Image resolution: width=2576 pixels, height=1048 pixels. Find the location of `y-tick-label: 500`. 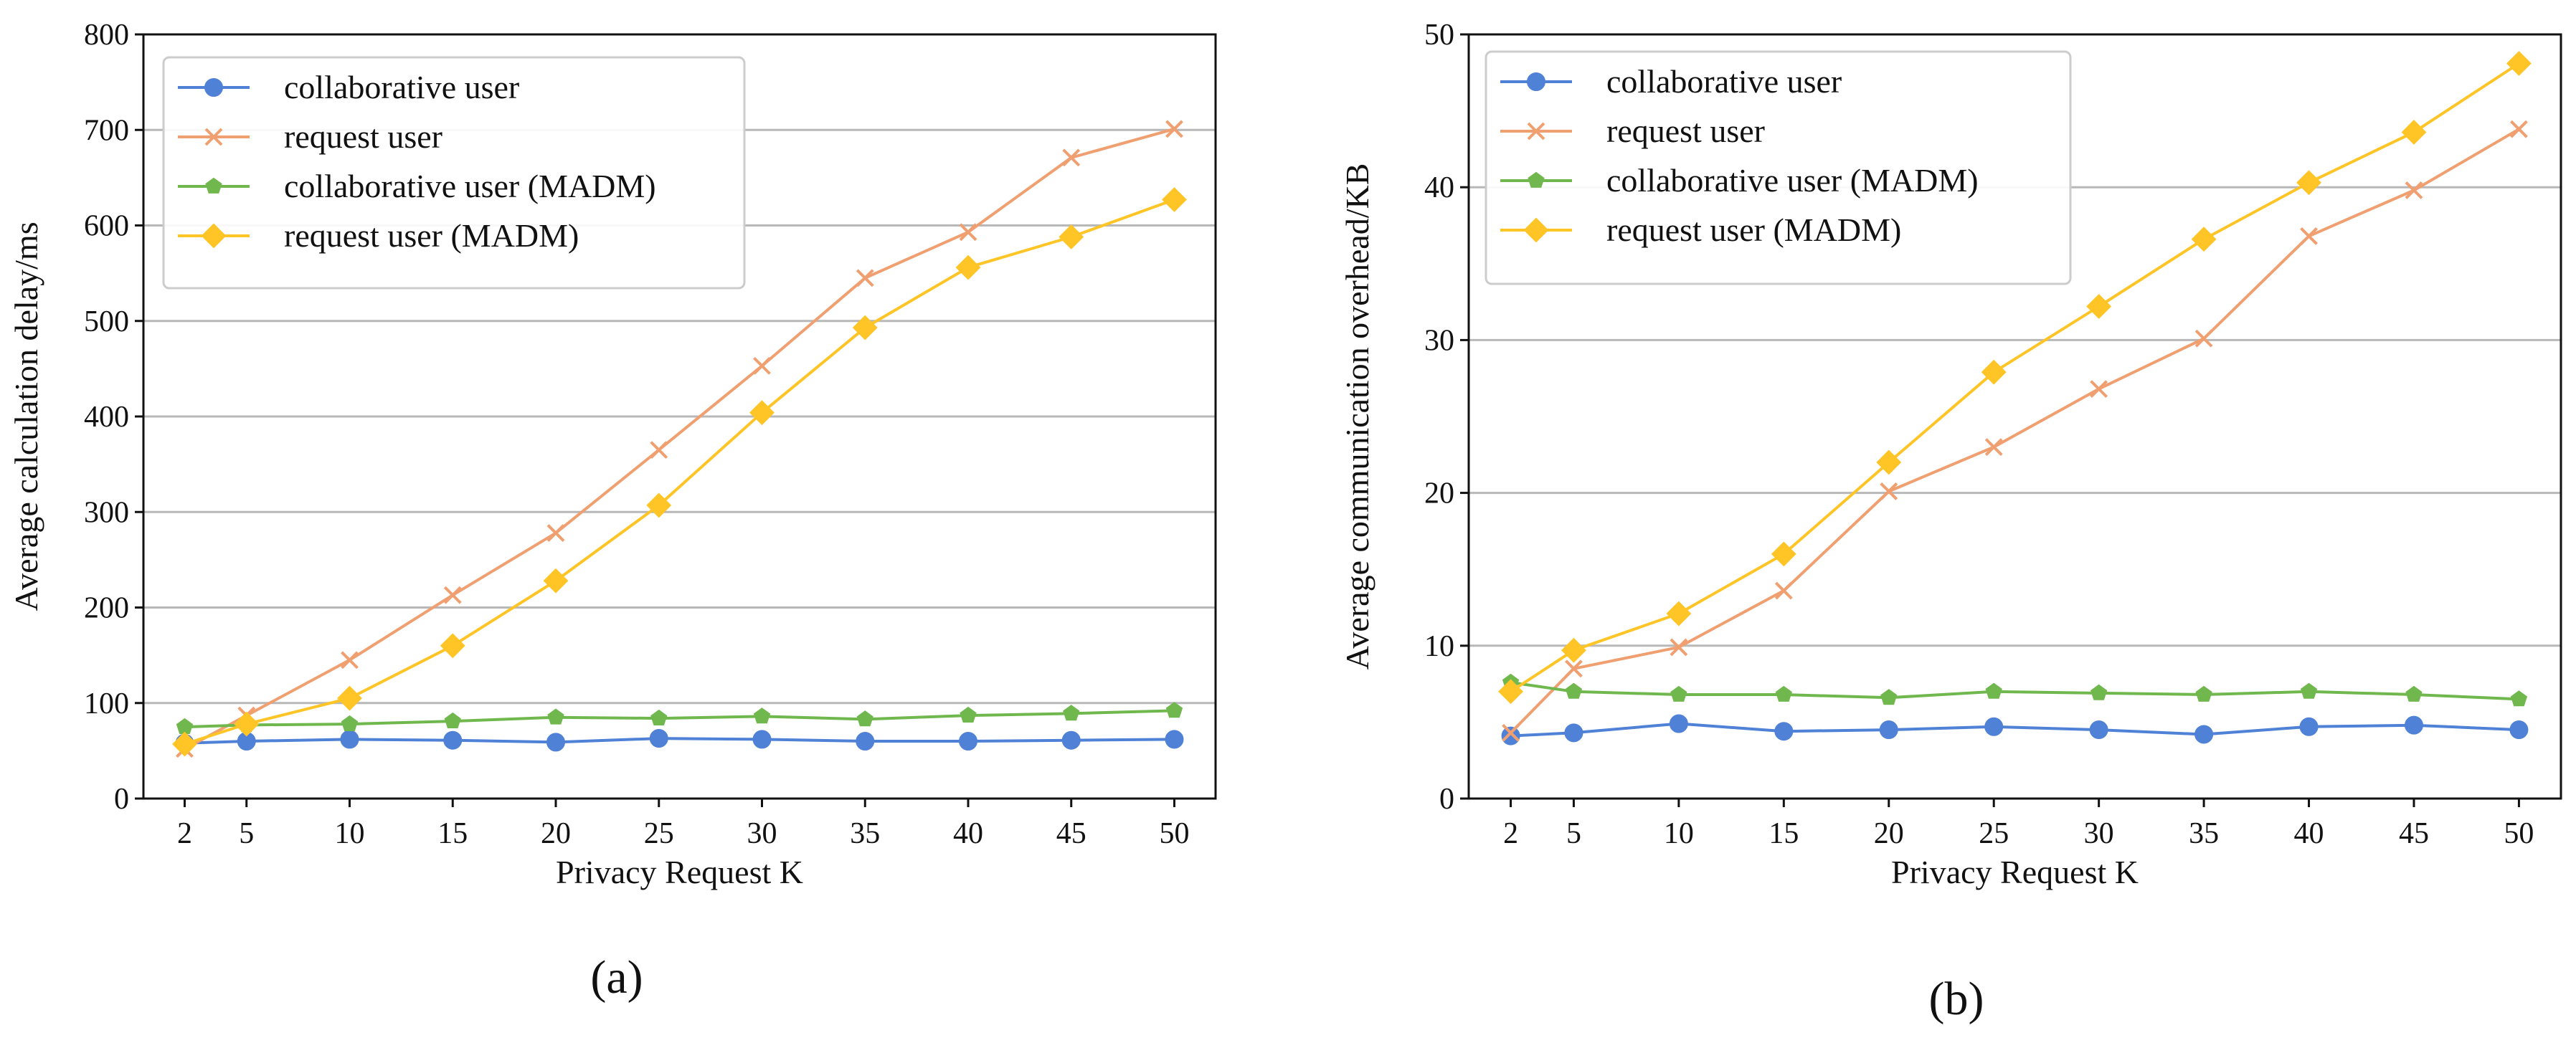

y-tick-label: 500 is located at coordinates (106, 321).